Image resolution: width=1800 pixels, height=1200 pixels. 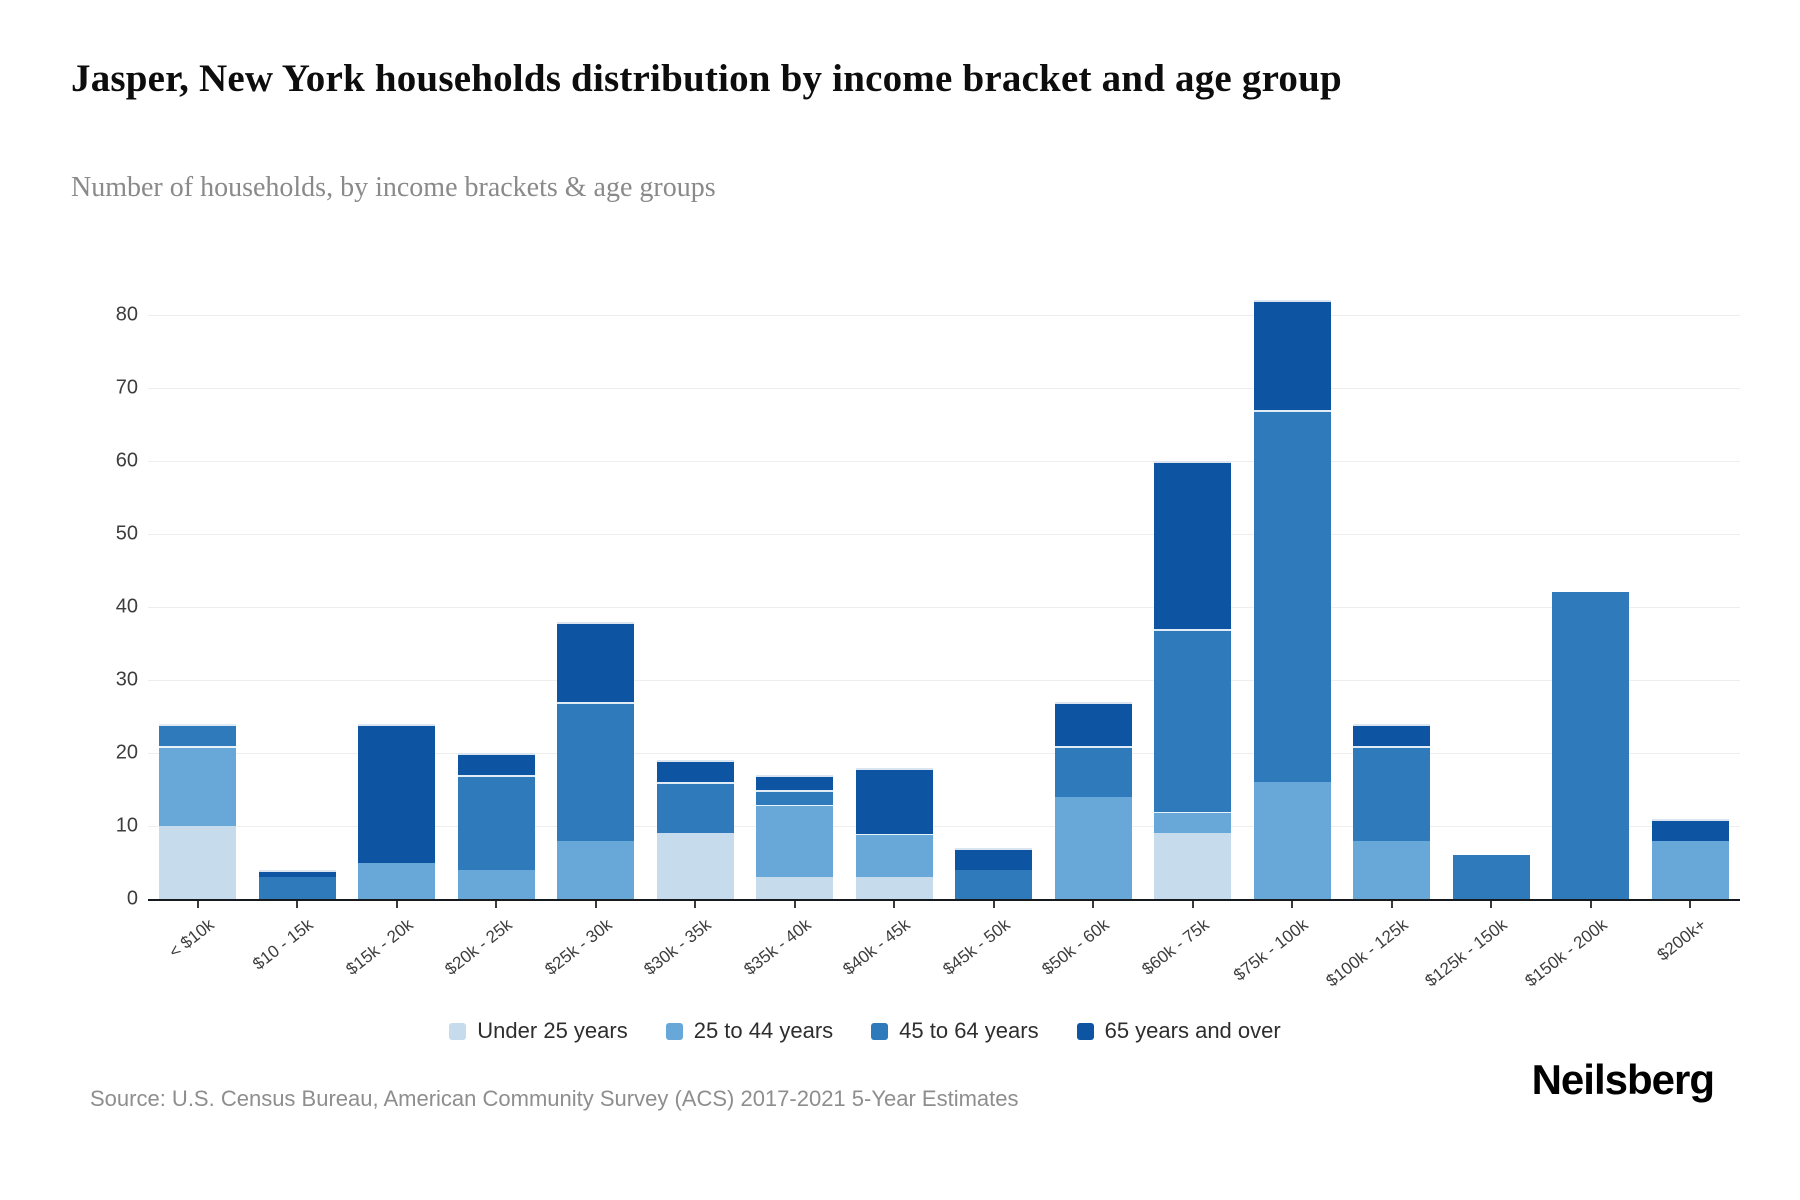 What do you see at coordinates (478, 947) in the screenshot?
I see `x-axis-label: $20k - 25k` at bounding box center [478, 947].